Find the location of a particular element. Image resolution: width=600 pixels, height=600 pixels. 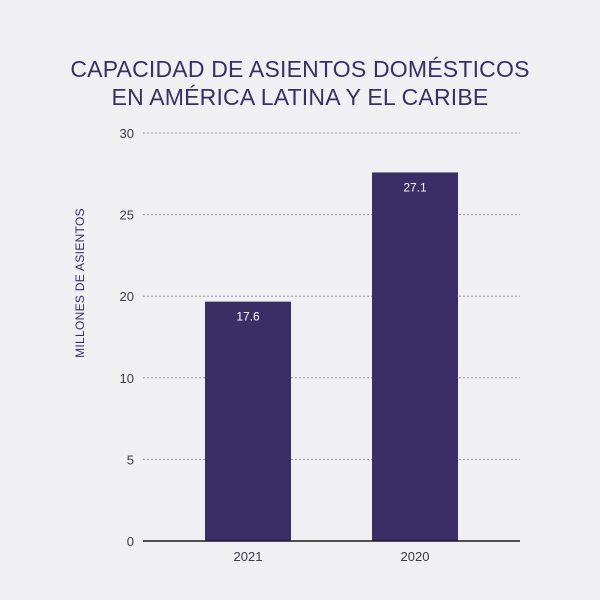

y-tick-label: 25 is located at coordinates (127, 215).